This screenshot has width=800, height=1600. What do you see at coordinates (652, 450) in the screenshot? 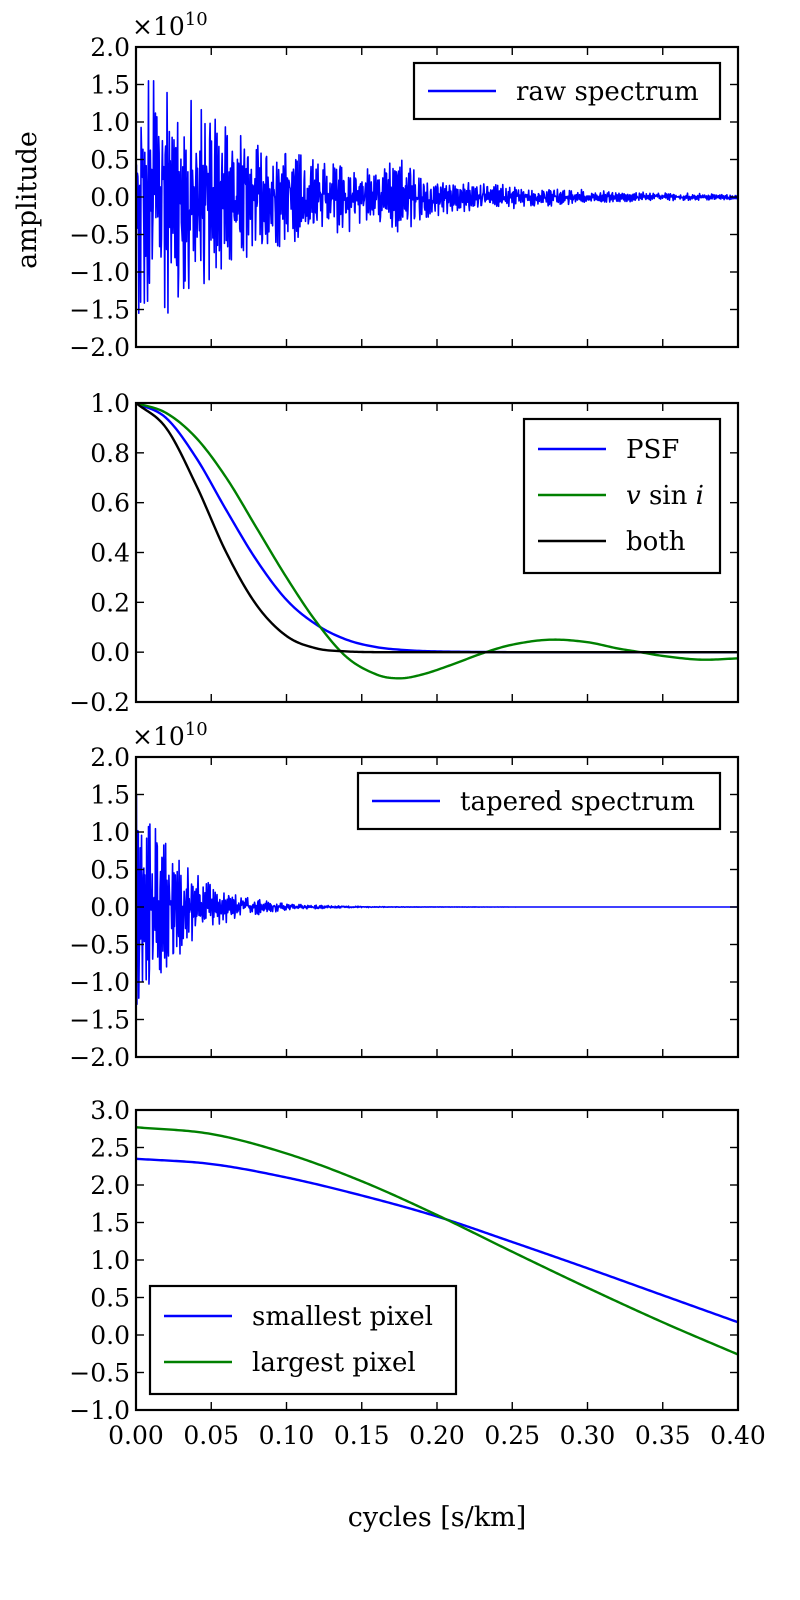
I see `legend-label: PSF` at bounding box center [652, 450].